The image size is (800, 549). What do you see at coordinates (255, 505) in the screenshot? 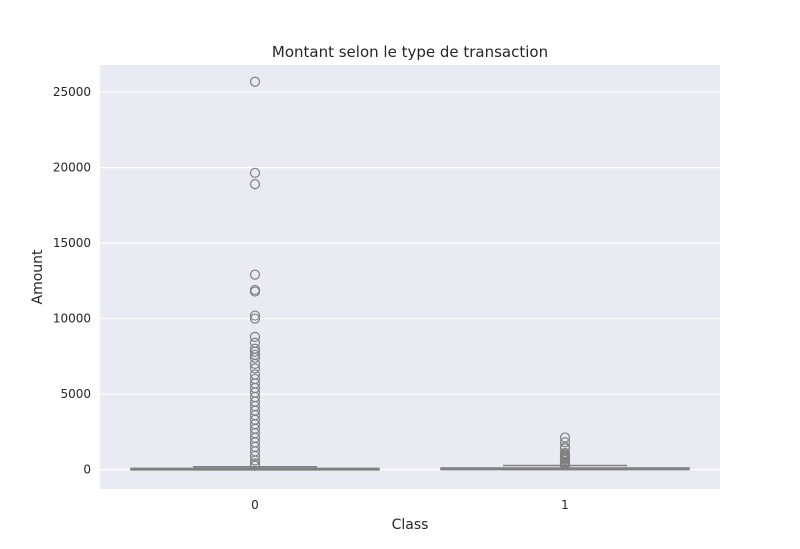
I see `x-tick-label: 0` at bounding box center [255, 505].